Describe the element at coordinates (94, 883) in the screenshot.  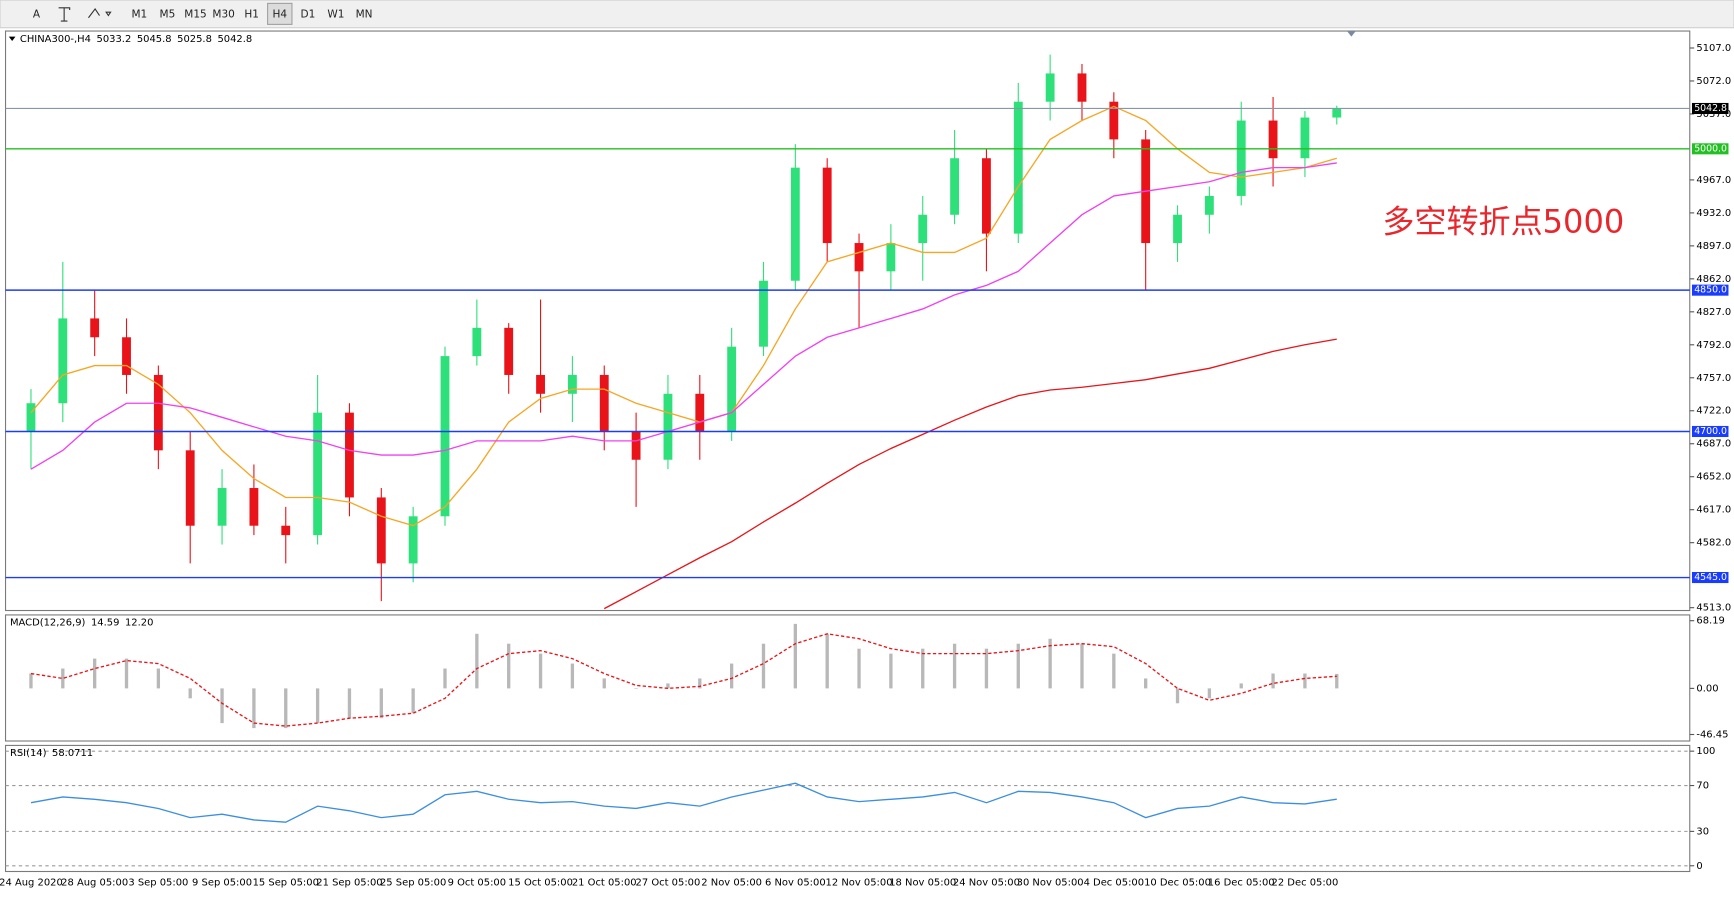
I see `x-tick-label: 28 Aug 05:00` at that location.